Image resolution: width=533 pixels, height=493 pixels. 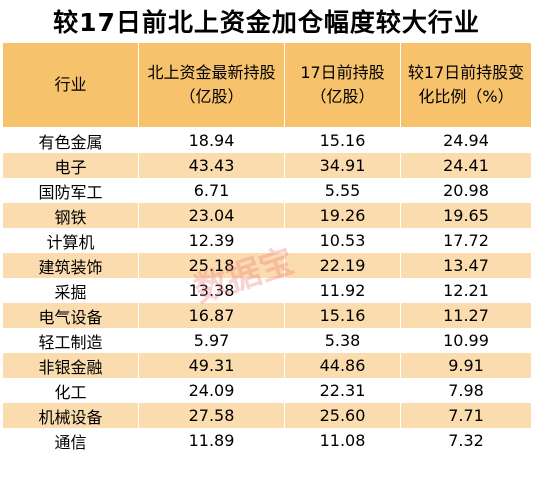 What do you see at coordinates (466, 140) in the screenshot?
I see `change-ratio-cell: 24.94` at bounding box center [466, 140].